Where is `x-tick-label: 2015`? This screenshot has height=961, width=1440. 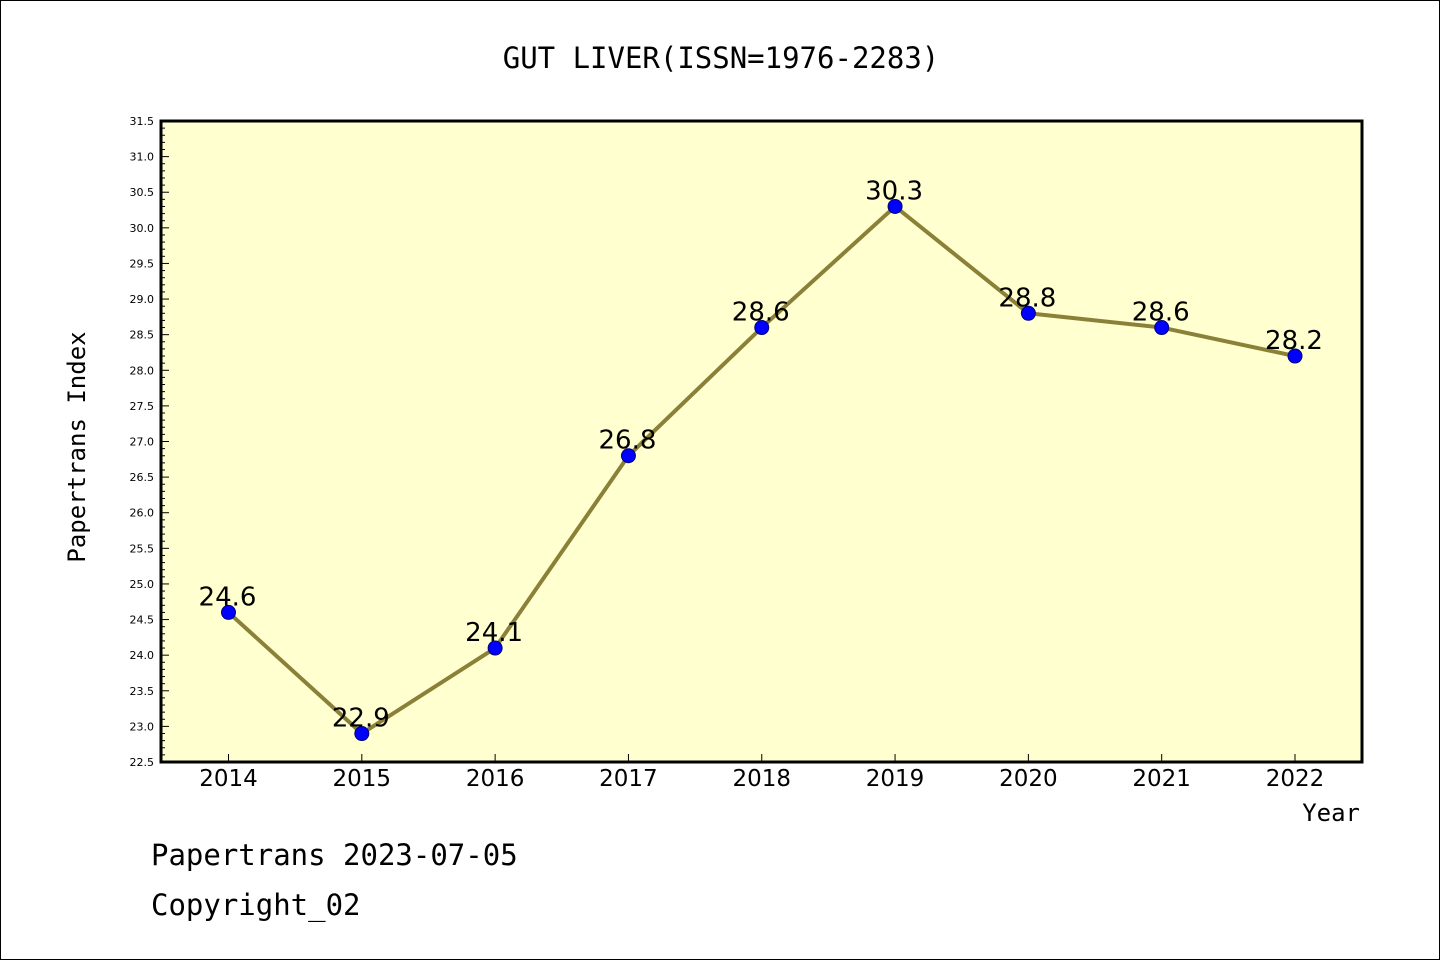
x-tick-label: 2015 is located at coordinates (362, 779).